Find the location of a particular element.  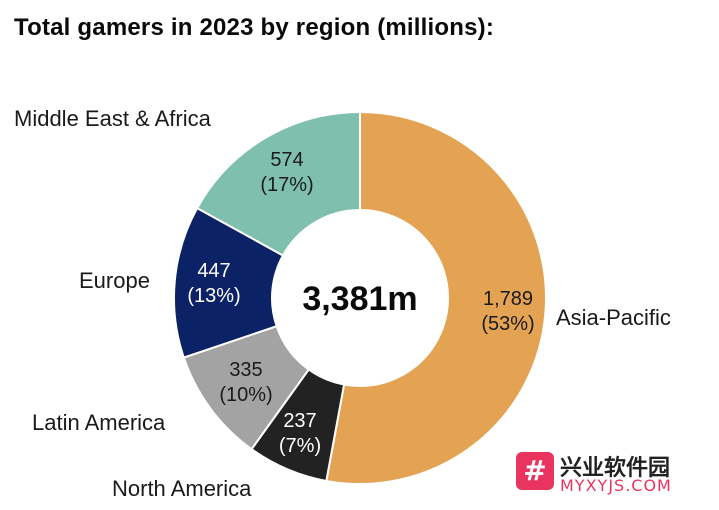

slice-value-label: 1,789 is located at coordinates (508, 299).